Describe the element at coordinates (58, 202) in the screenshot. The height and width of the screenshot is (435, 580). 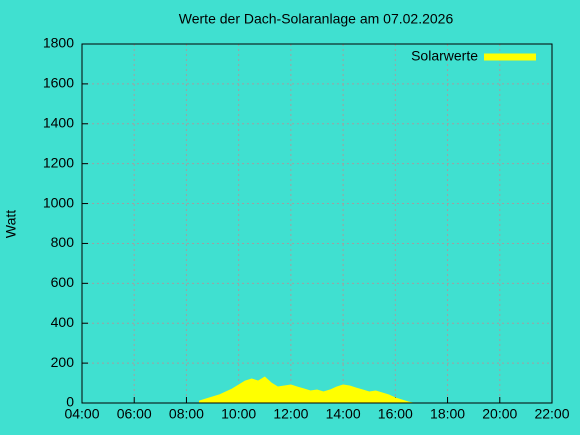
I see `y-tick-label: 1000` at that location.